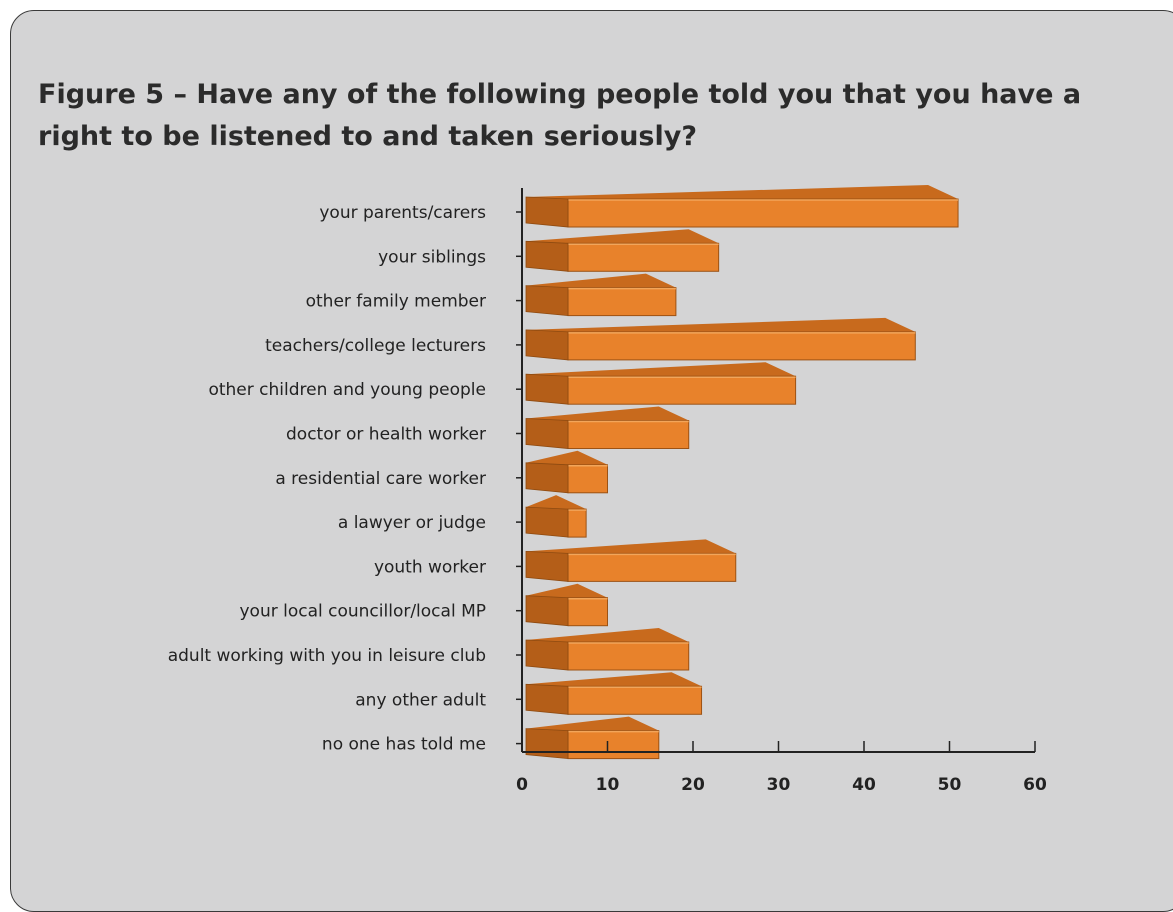  What do you see at coordinates (386, 435) in the screenshot?
I see `category-label: doctor or health worker` at bounding box center [386, 435].